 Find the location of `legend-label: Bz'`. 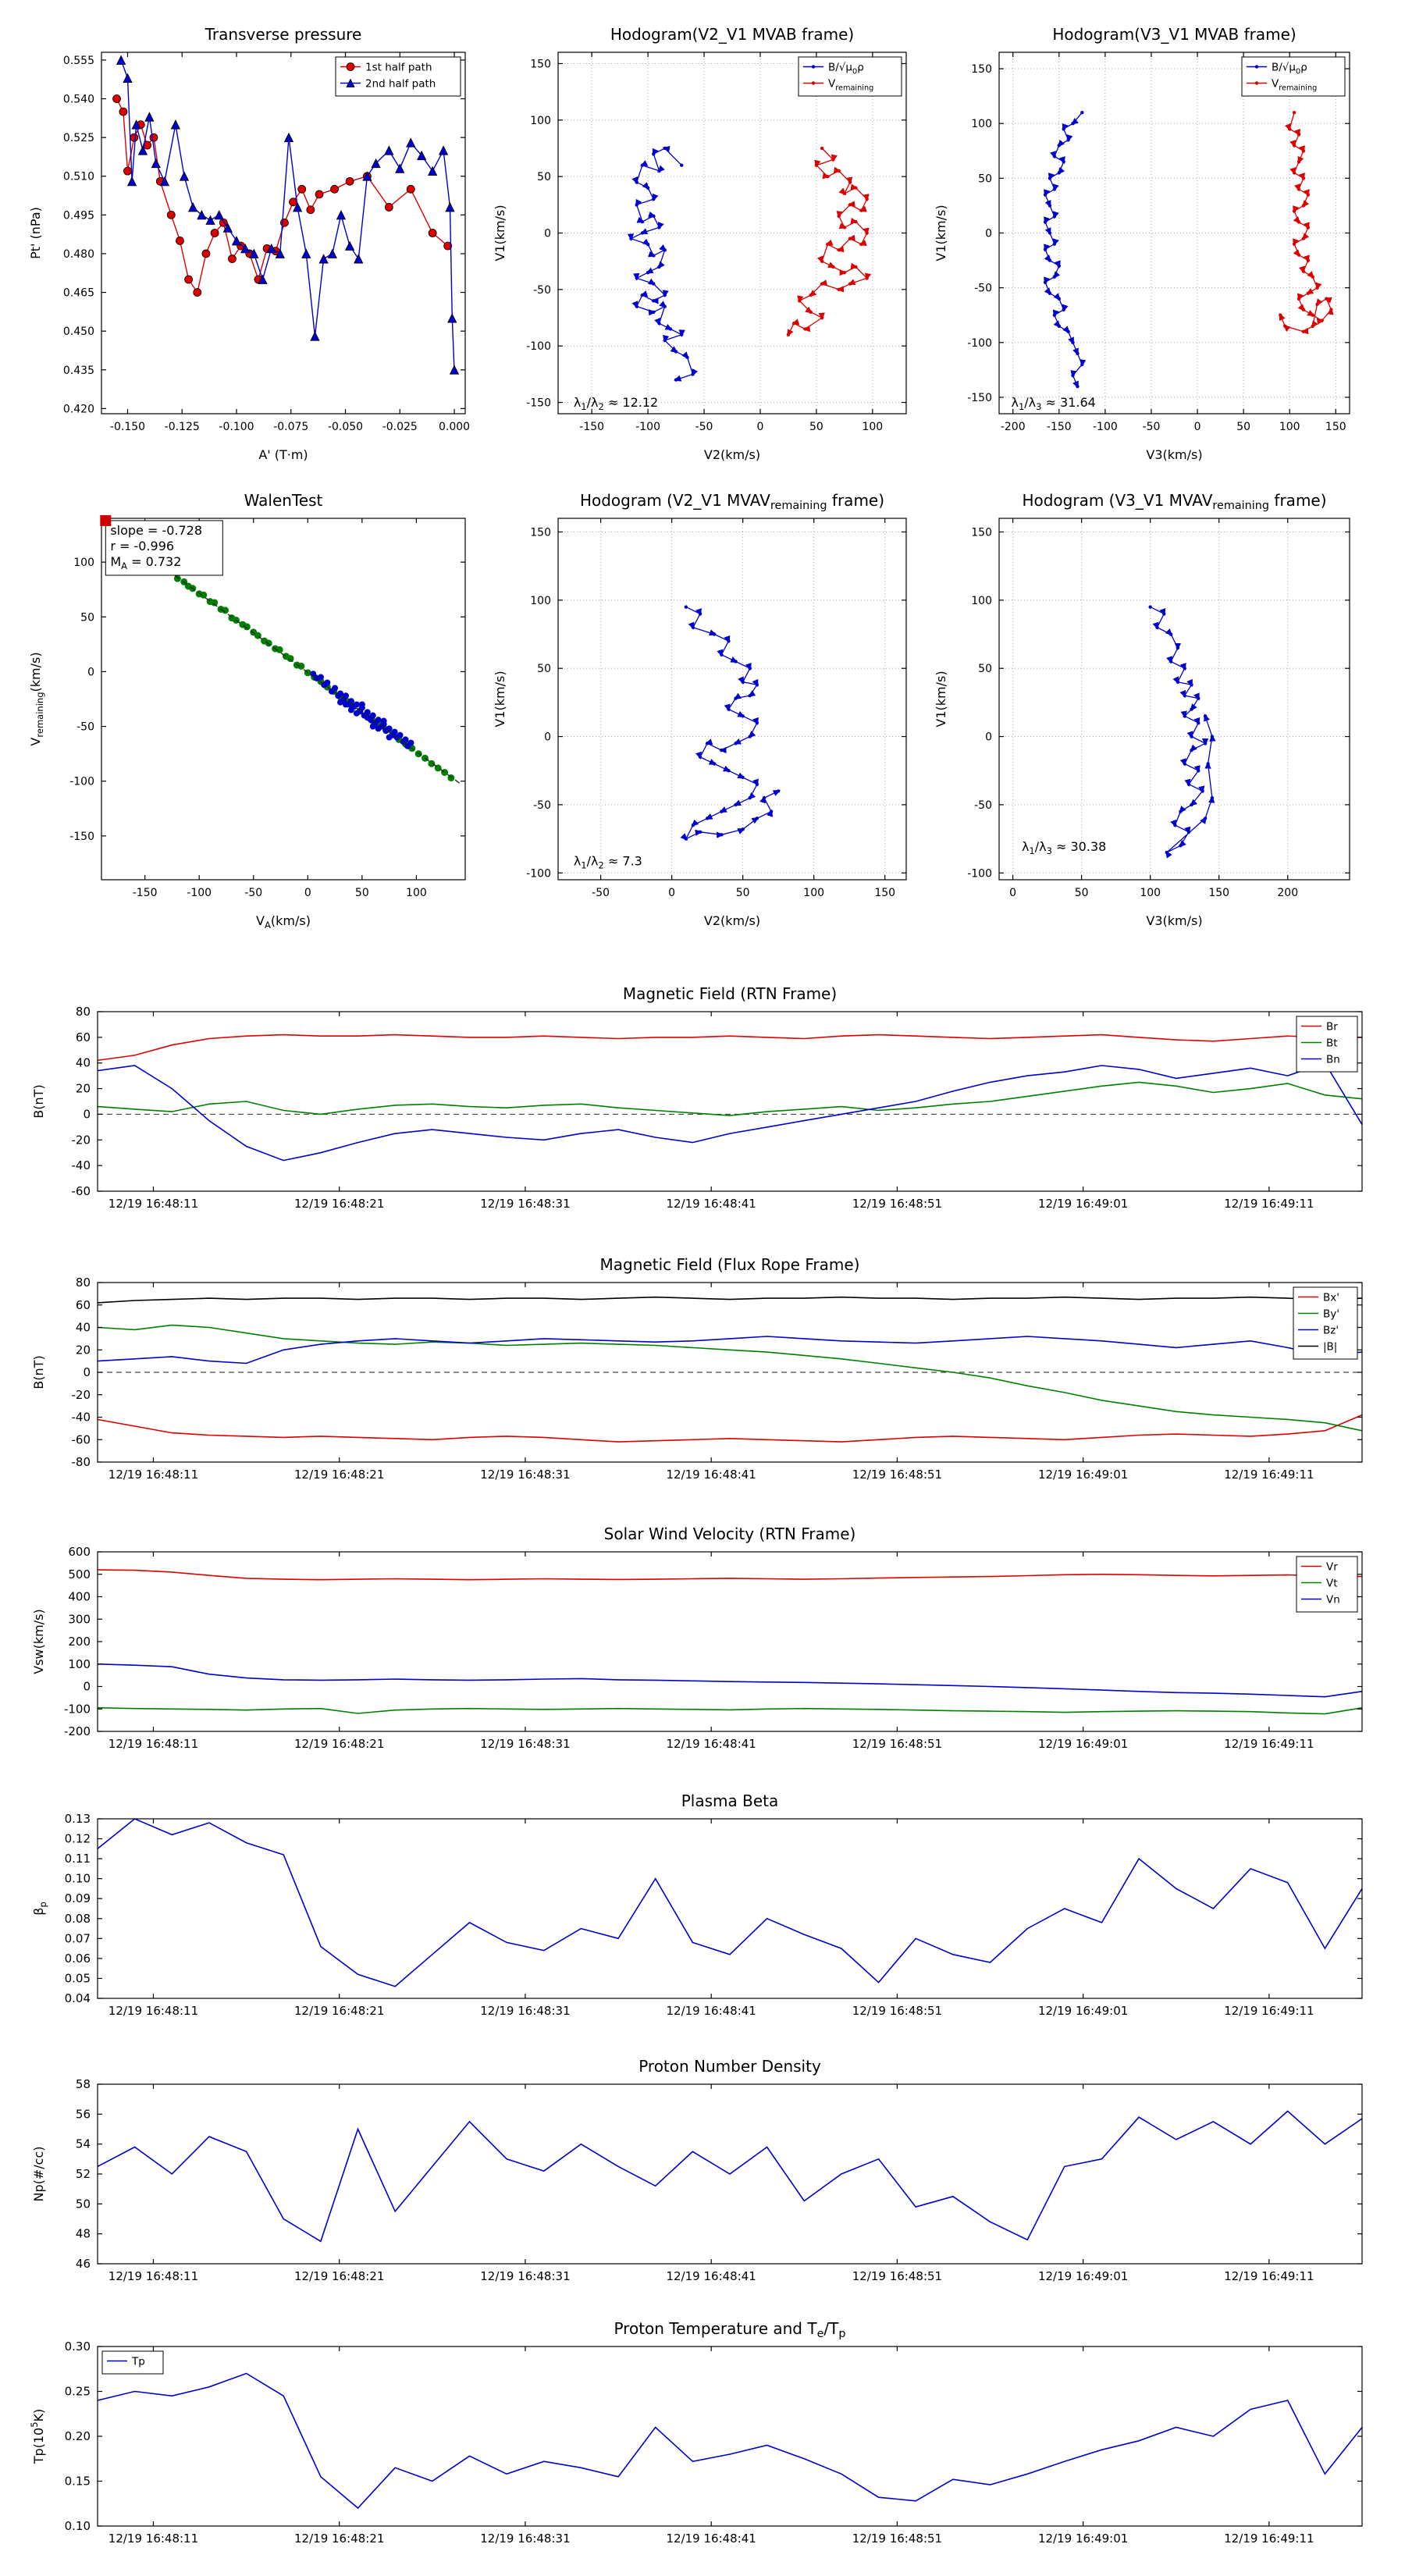

legend-label: Bz' is located at coordinates (1331, 1331).